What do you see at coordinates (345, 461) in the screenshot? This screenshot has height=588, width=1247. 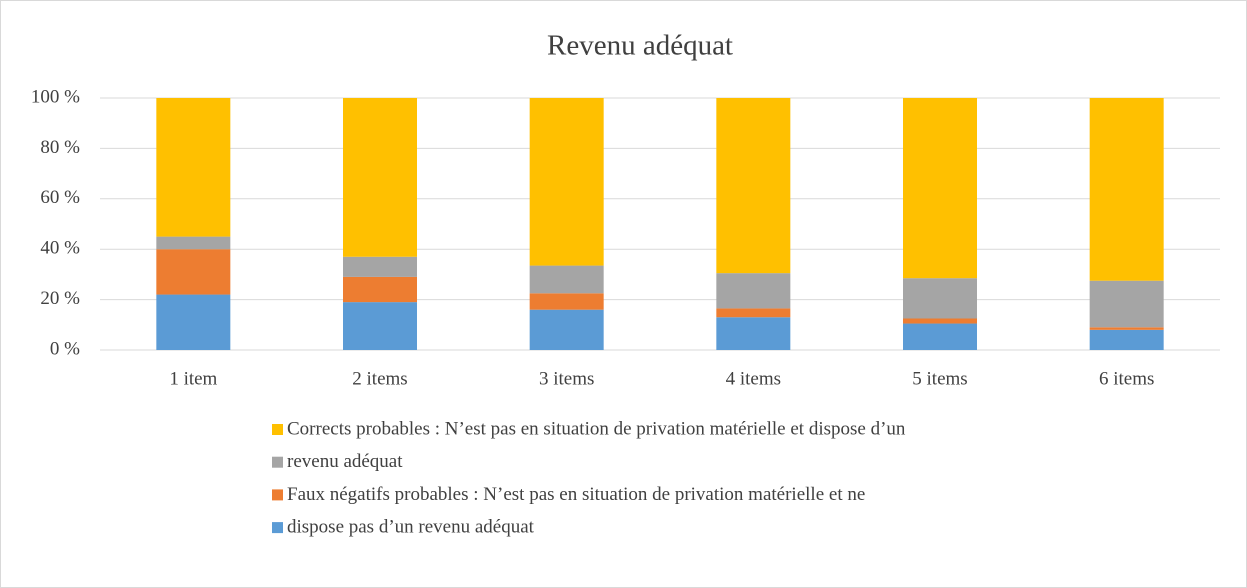 I see `legend-label: revenu adéquat` at bounding box center [345, 461].